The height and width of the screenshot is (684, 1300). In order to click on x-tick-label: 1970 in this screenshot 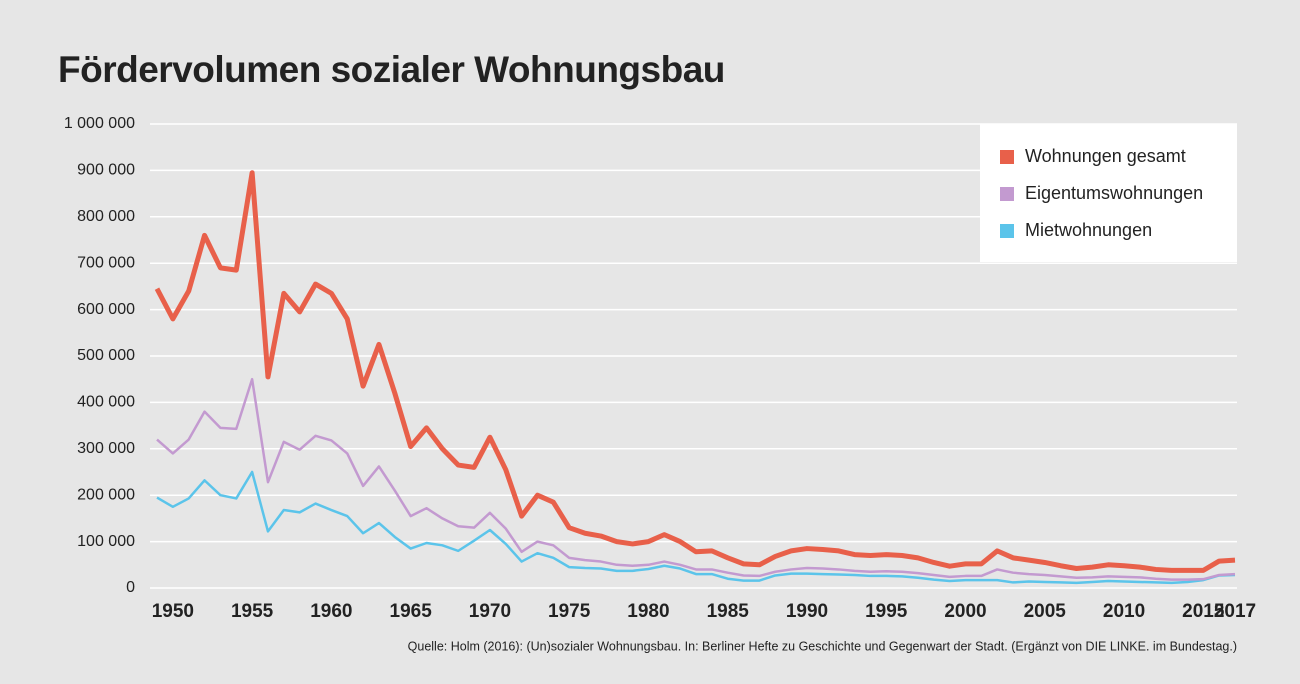, I will do `click(490, 611)`.